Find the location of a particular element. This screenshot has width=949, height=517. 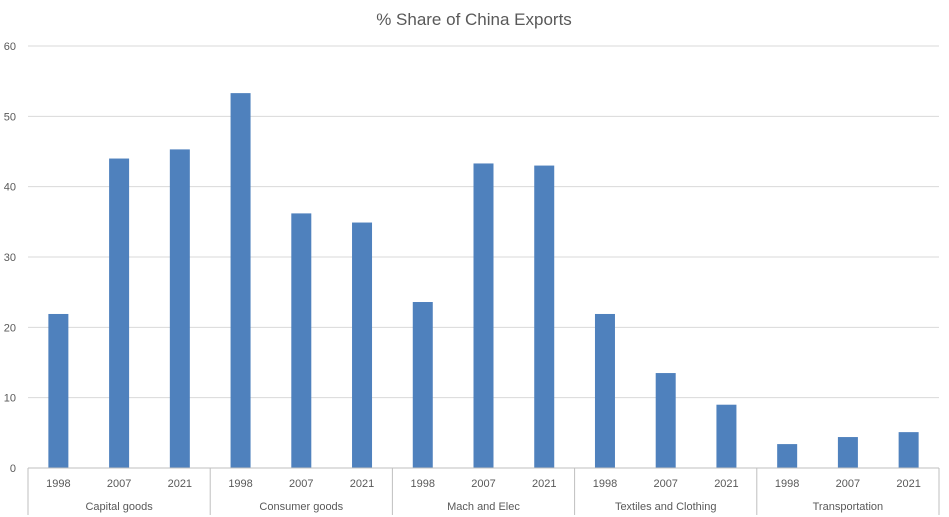

y-tick-label: 30 is located at coordinates (10, 258).